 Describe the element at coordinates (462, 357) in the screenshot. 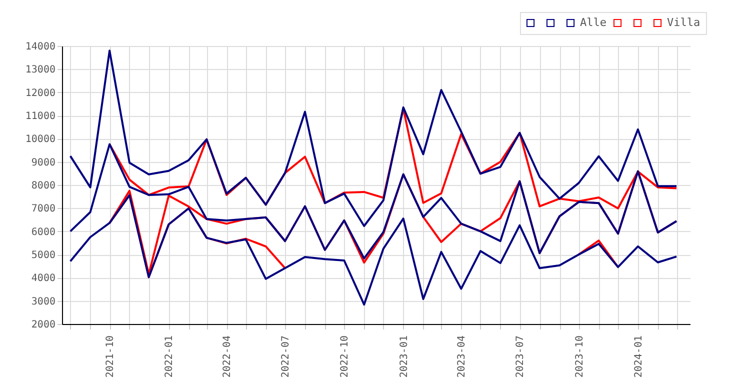

I see `x-tick-label: 2023-04` at that location.